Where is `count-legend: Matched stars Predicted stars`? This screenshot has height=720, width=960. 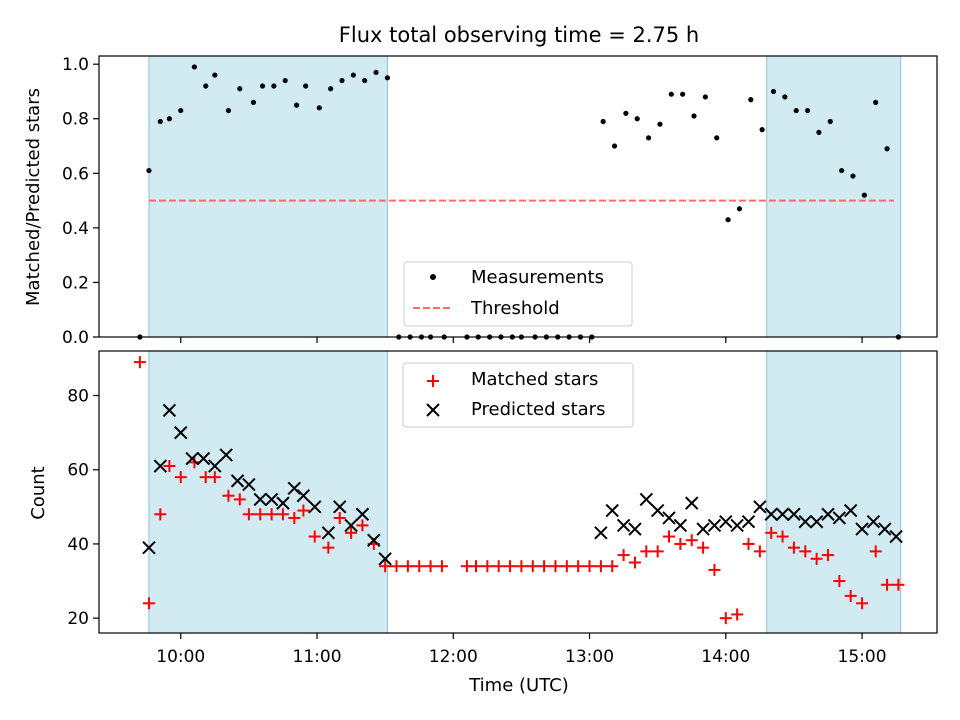
count-legend: Matched stars Predicted stars is located at coordinates (518, 395).